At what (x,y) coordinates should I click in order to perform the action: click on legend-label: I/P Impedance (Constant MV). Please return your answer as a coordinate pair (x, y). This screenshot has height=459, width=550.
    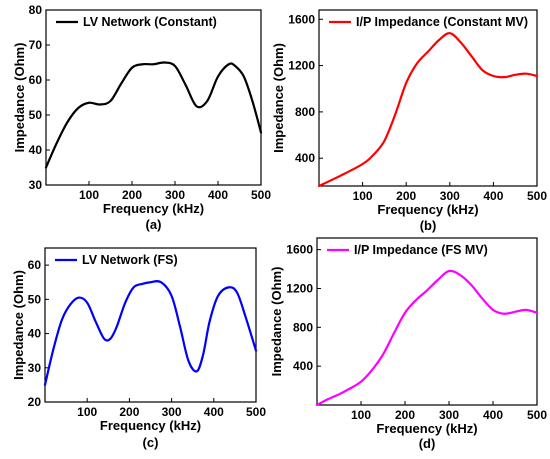
    Looking at the image, I should click on (442, 22).